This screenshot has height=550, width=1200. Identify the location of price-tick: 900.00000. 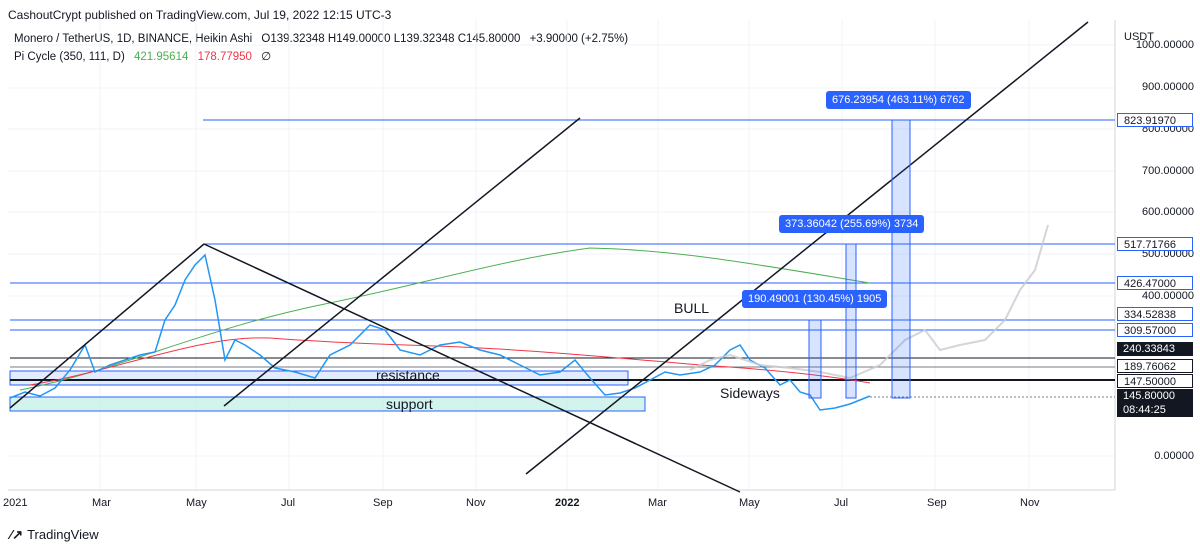
(1168, 87).